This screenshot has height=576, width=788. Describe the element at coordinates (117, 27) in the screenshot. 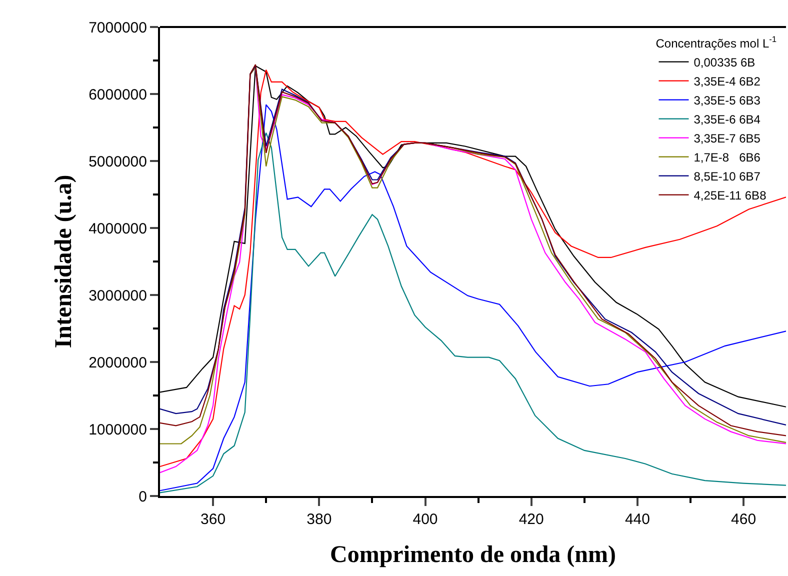

I see `y-tick-label: 7000000` at that location.